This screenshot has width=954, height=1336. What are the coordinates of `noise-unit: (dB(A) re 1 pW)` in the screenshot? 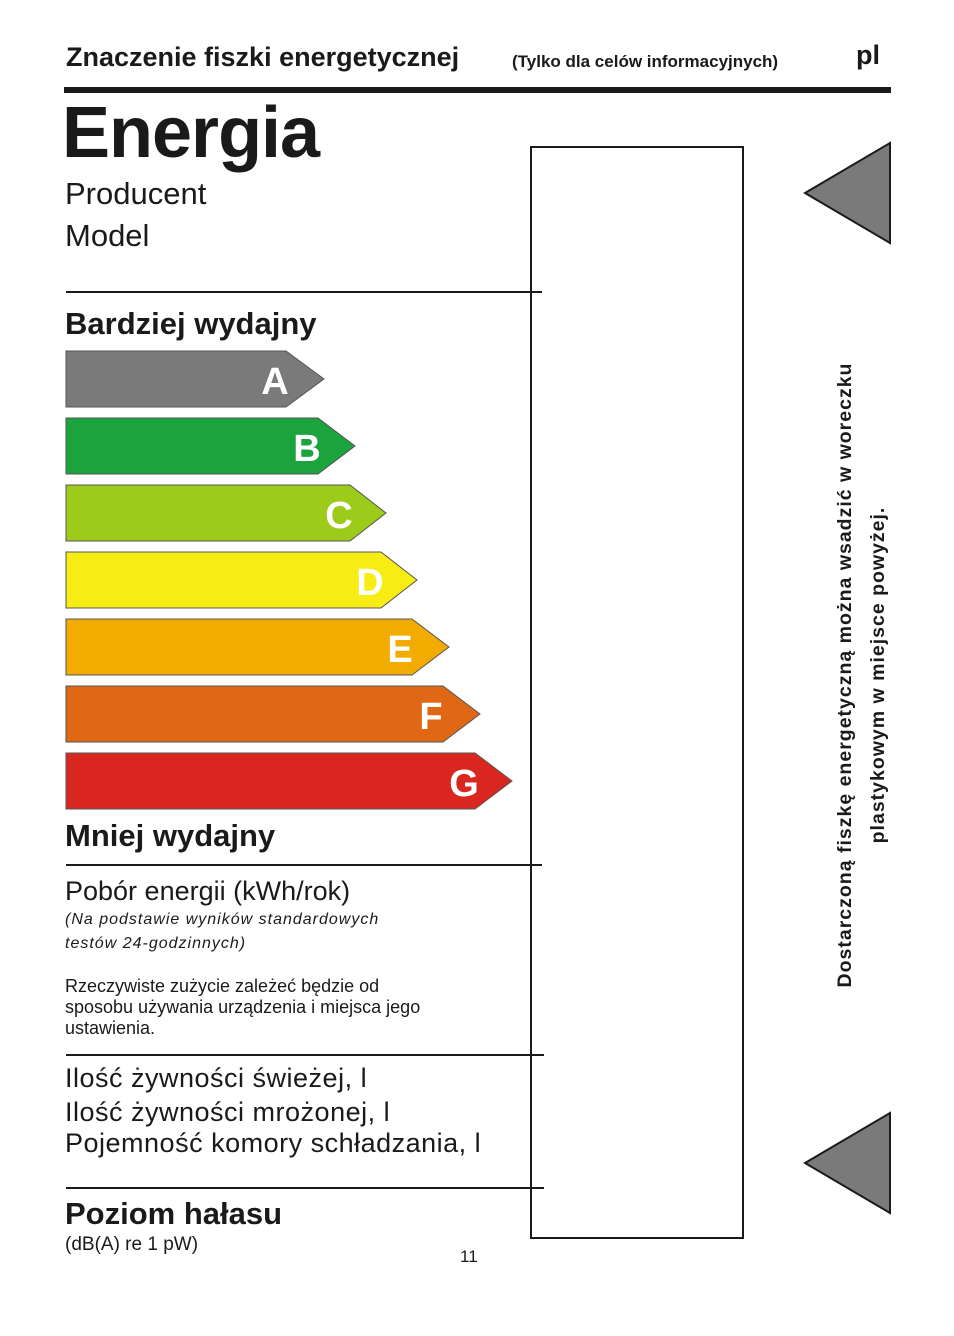 It's located at (132, 1244).